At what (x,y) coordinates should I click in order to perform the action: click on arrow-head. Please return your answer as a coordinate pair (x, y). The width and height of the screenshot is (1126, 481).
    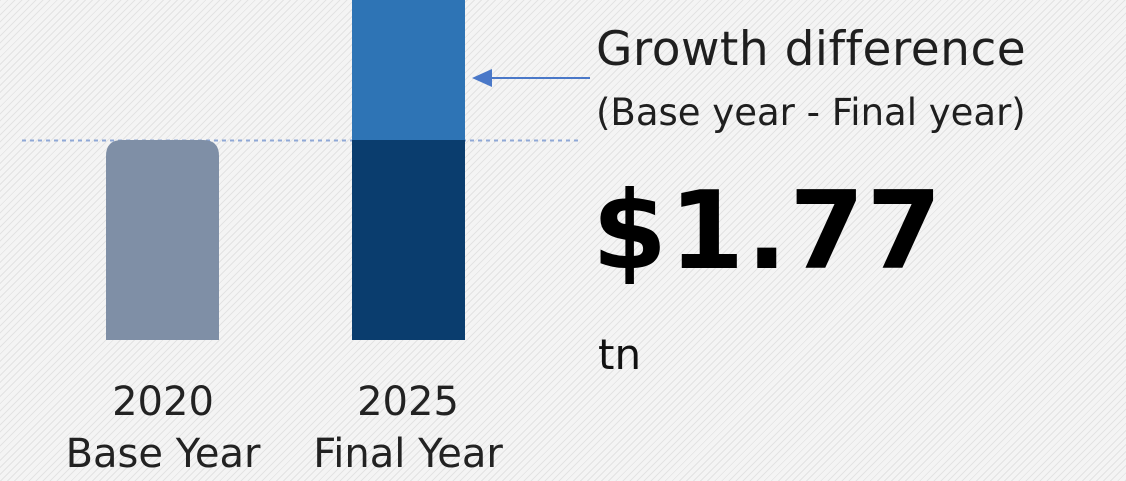
    Looking at the image, I should click on (482, 78).